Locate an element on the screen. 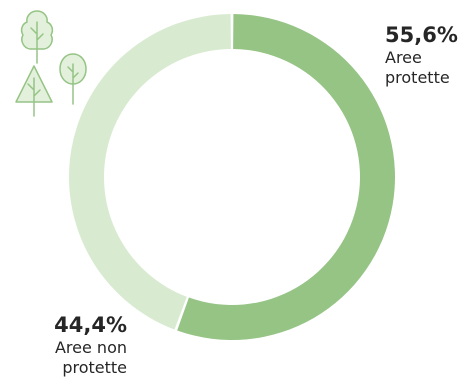  label-unprotected-line2: protette is located at coordinates (94, 368).